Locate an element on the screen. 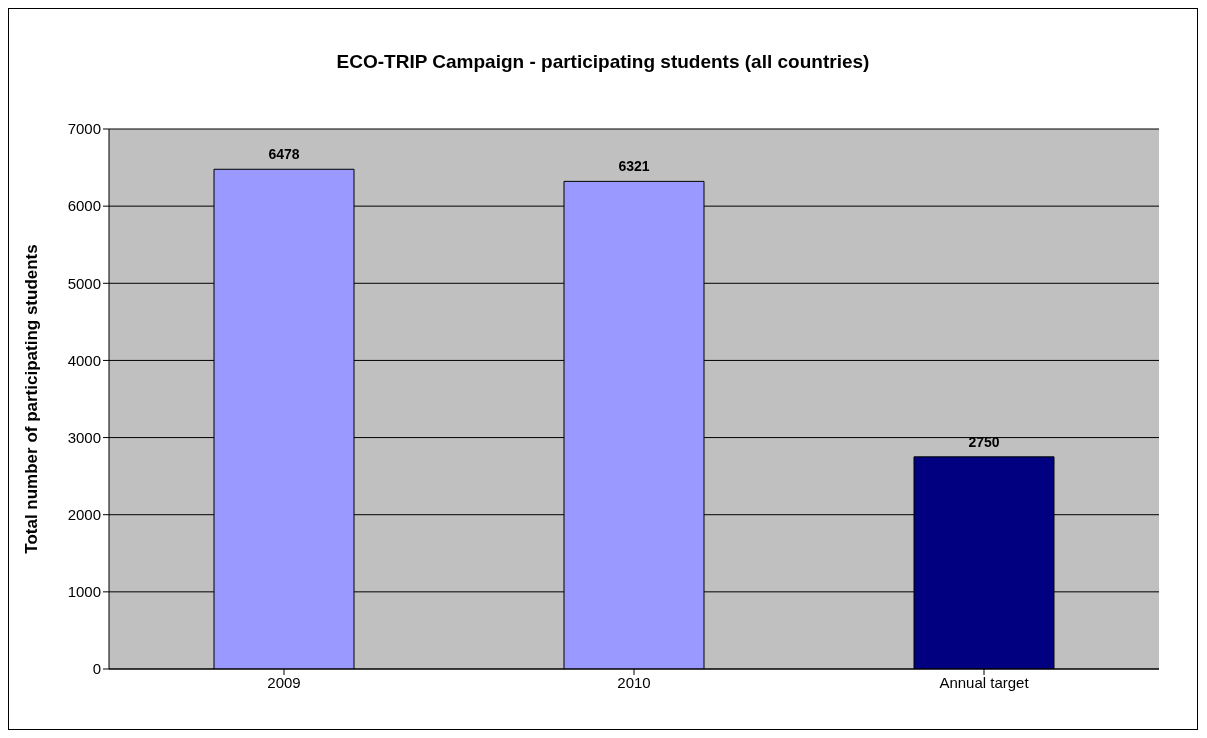 Image resolution: width=1207 pixels, height=738 pixels. y-tick-label: 4000 is located at coordinates (84, 360).